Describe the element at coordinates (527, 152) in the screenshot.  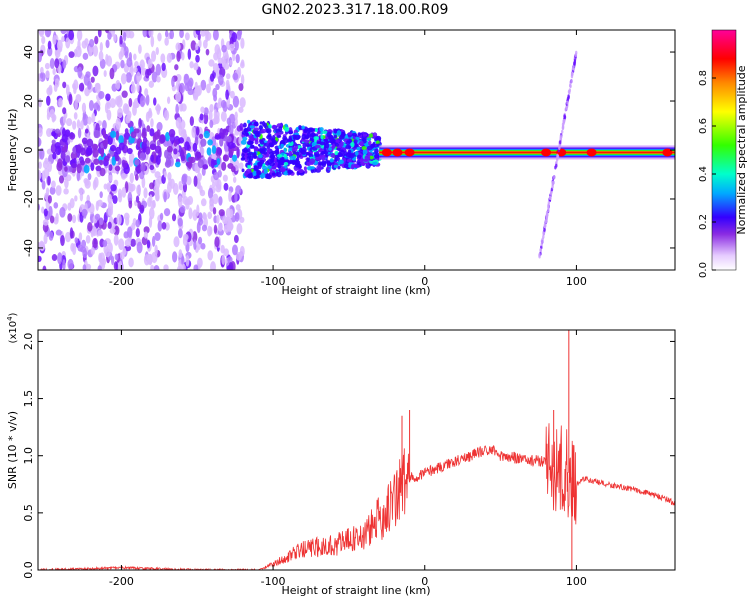
I see `spectral-line-band` at that location.